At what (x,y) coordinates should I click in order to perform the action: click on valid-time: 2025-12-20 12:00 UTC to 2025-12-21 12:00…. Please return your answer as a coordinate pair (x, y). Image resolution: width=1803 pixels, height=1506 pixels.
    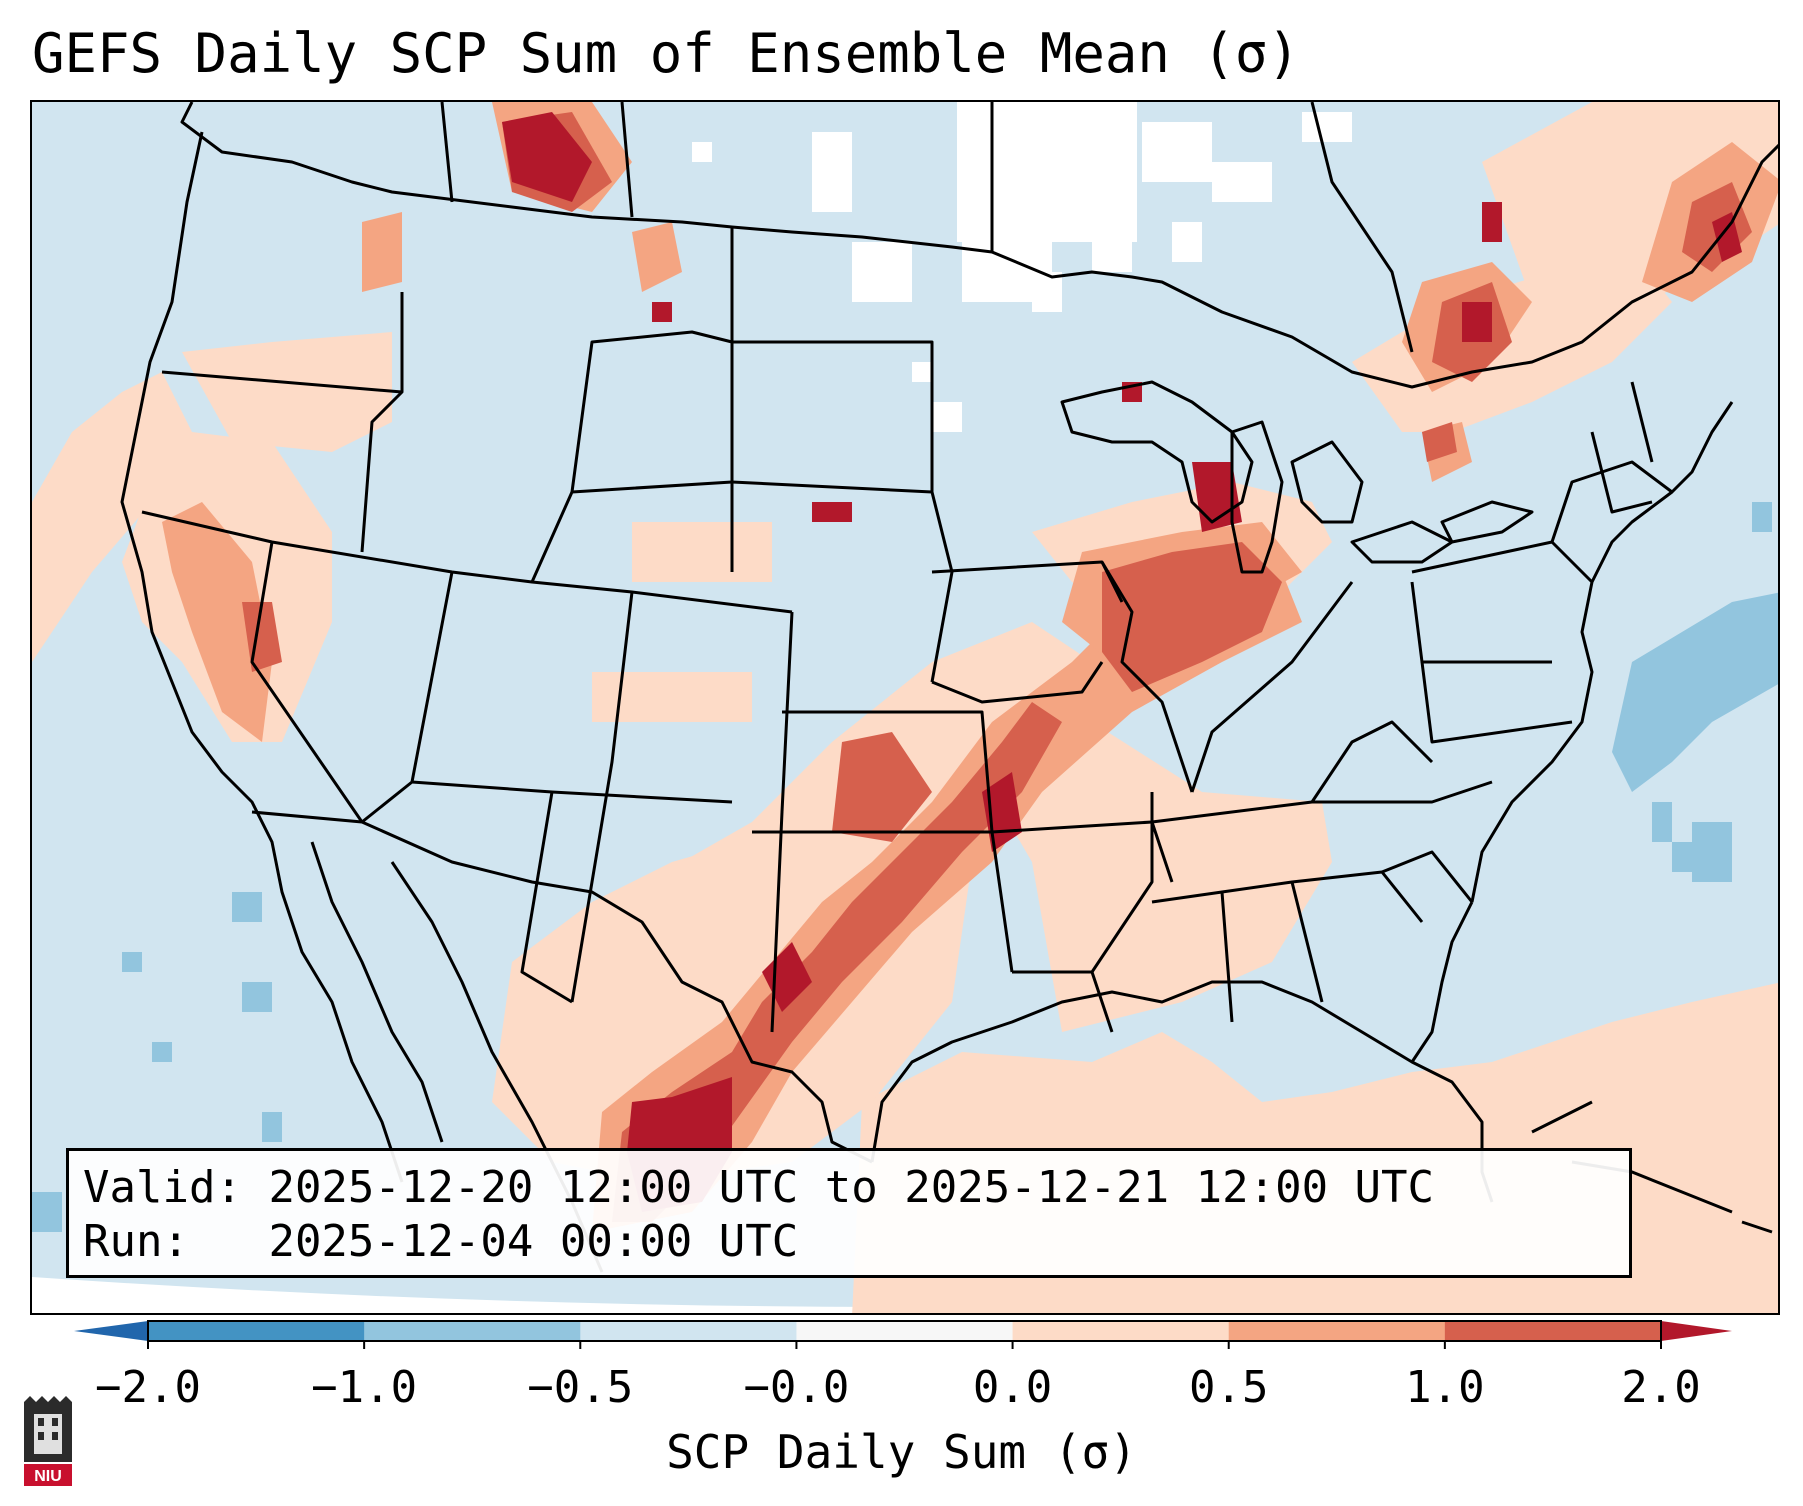
    Looking at the image, I should click on (851, 1187).